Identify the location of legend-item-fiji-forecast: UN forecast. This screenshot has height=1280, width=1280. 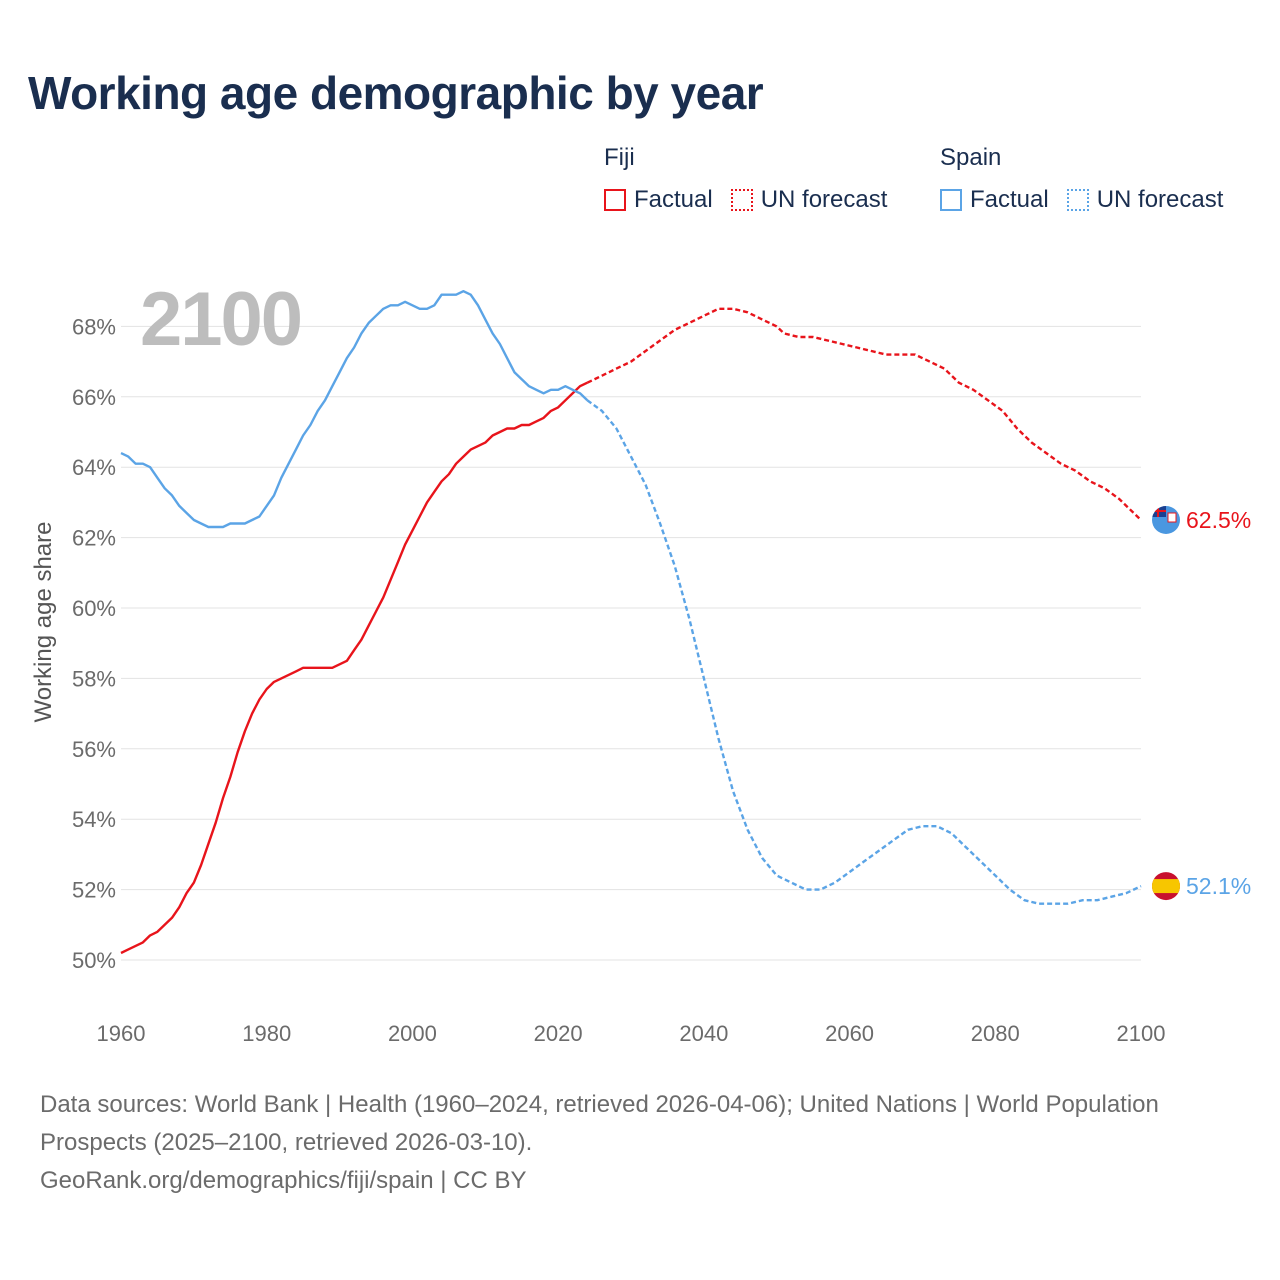
(809, 200).